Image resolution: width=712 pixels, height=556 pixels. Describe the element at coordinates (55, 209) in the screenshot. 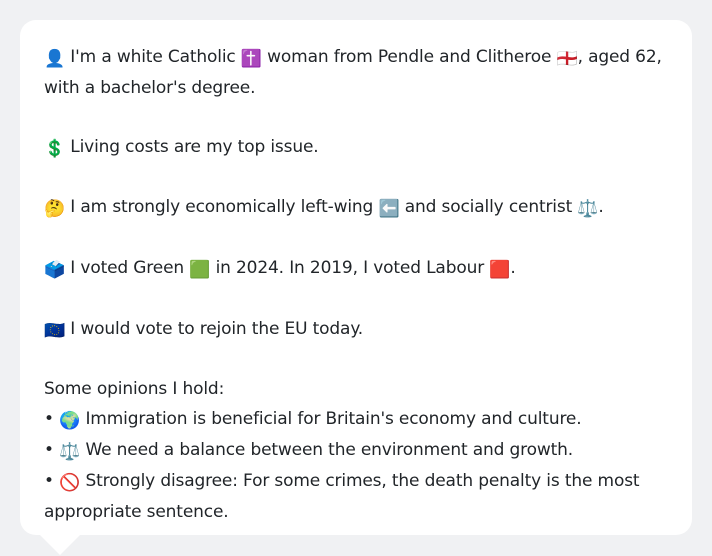

I see `thinking-face-icon: 🤔` at that location.